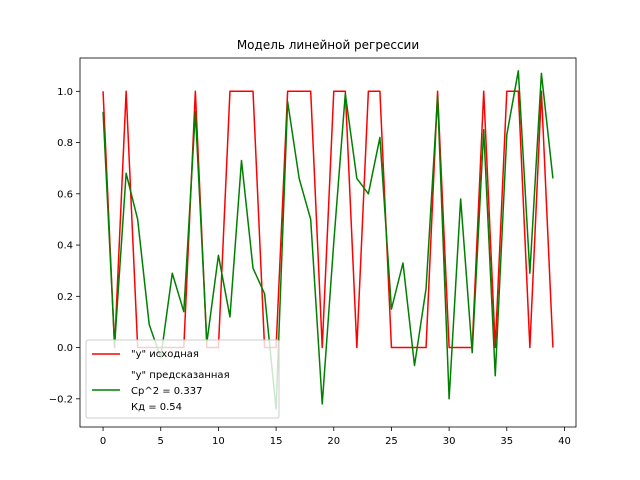 This screenshot has width=640, height=480. Describe the element at coordinates (564, 441) in the screenshot. I see `x-tick-label: 40` at that location.